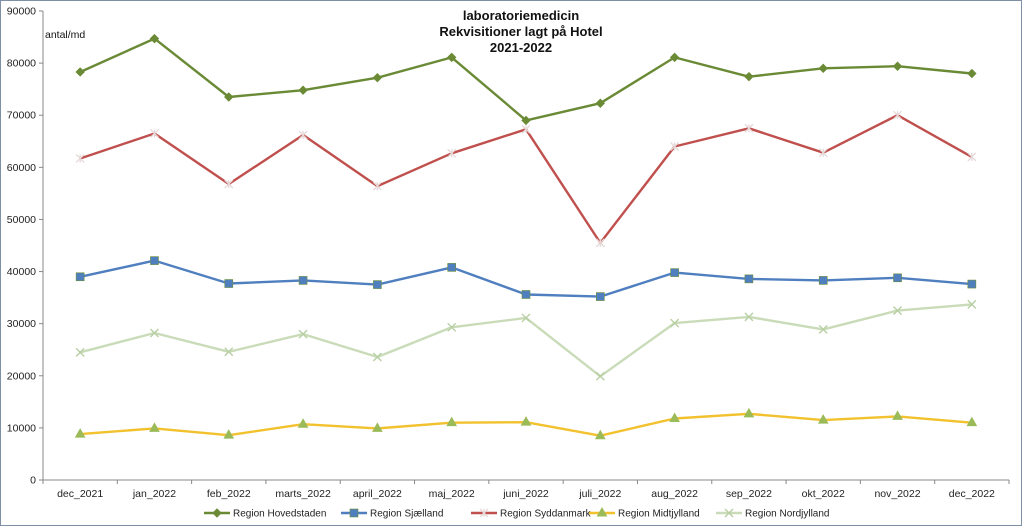 This screenshot has width=1024, height=528. Describe the element at coordinates (406, 514) in the screenshot. I see `legend-label: Region Sjælland` at that location.